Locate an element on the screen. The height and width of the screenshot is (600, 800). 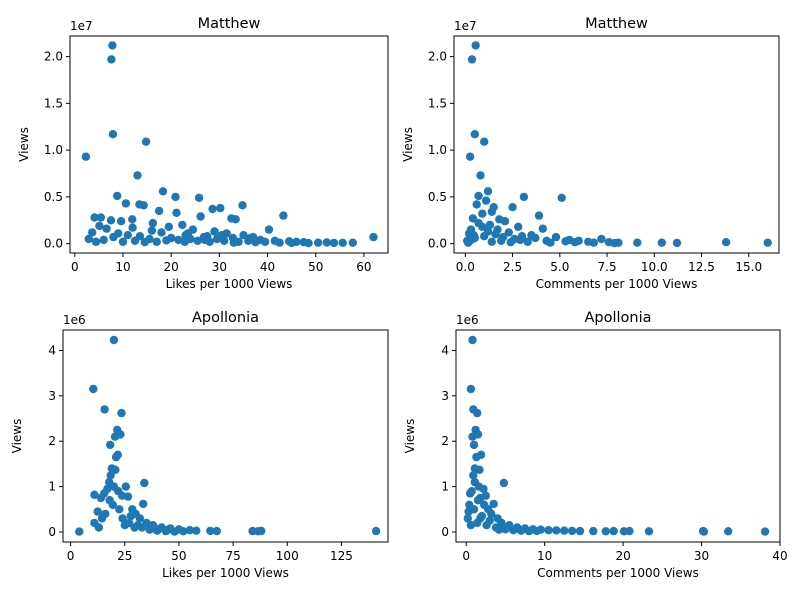
x-tick-label: 7.5 is located at coordinates (607, 267).